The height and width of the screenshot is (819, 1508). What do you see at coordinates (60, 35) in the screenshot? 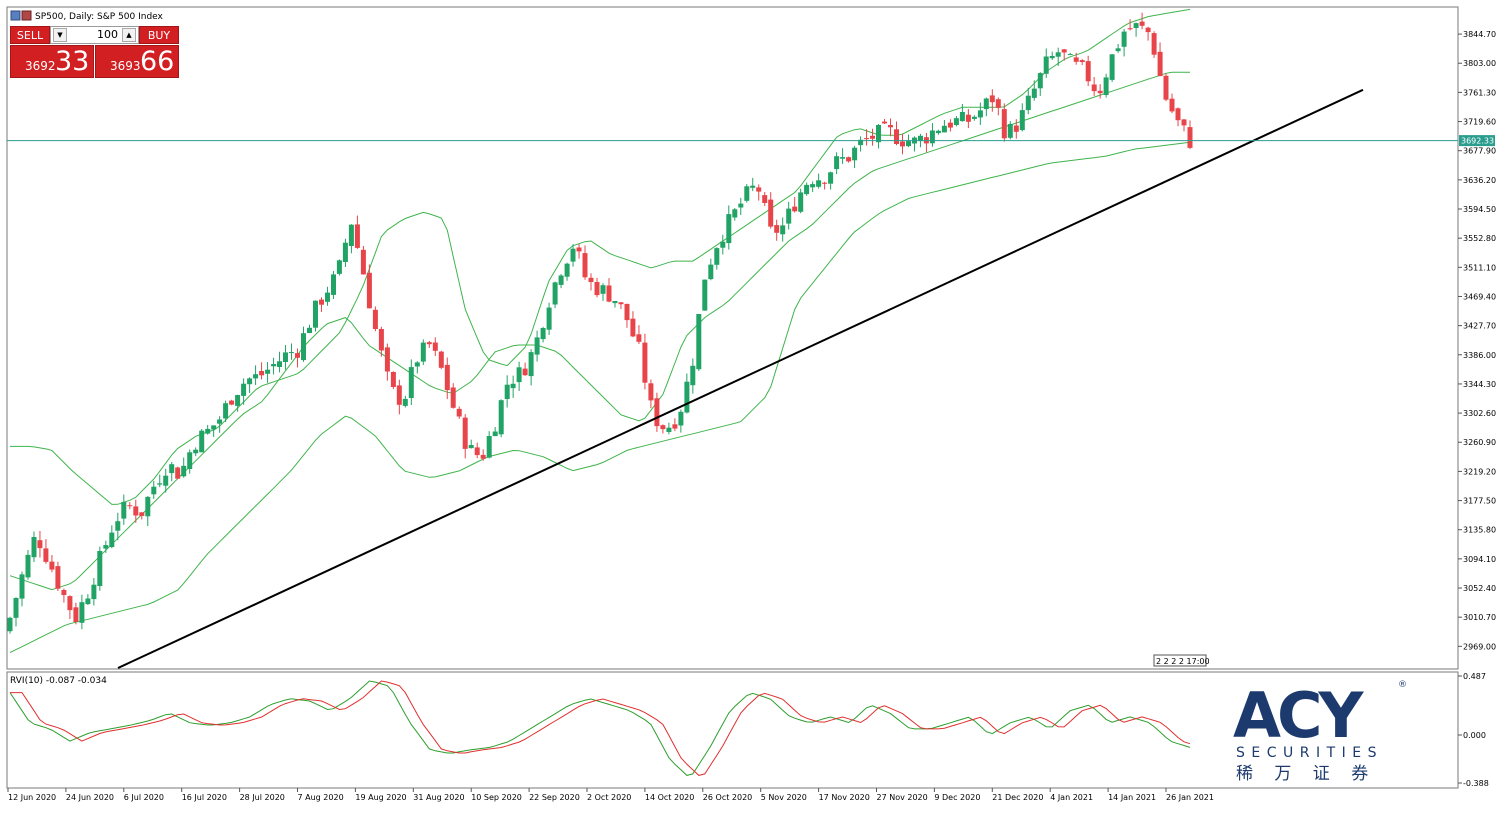
I see `decrease-lot-icon: ▼` at bounding box center [60, 35].